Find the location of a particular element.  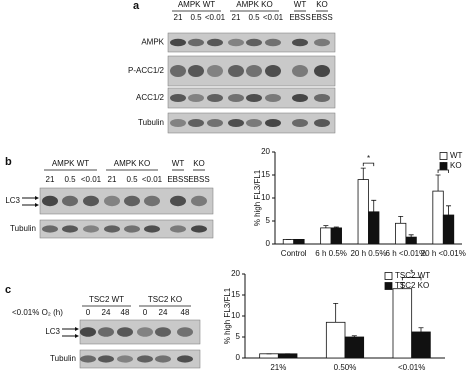

row-label: AMPK is located at coordinates (152, 42).